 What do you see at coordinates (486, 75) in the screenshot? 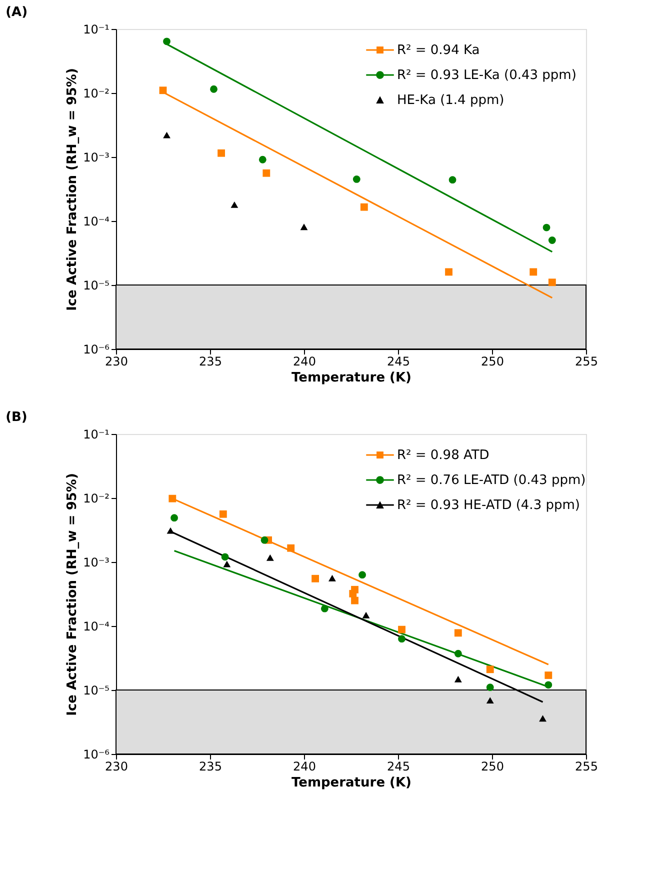
I see `legend-label: R² = 0.93 LE-Ka (0.43 ppm)` at bounding box center [486, 75].